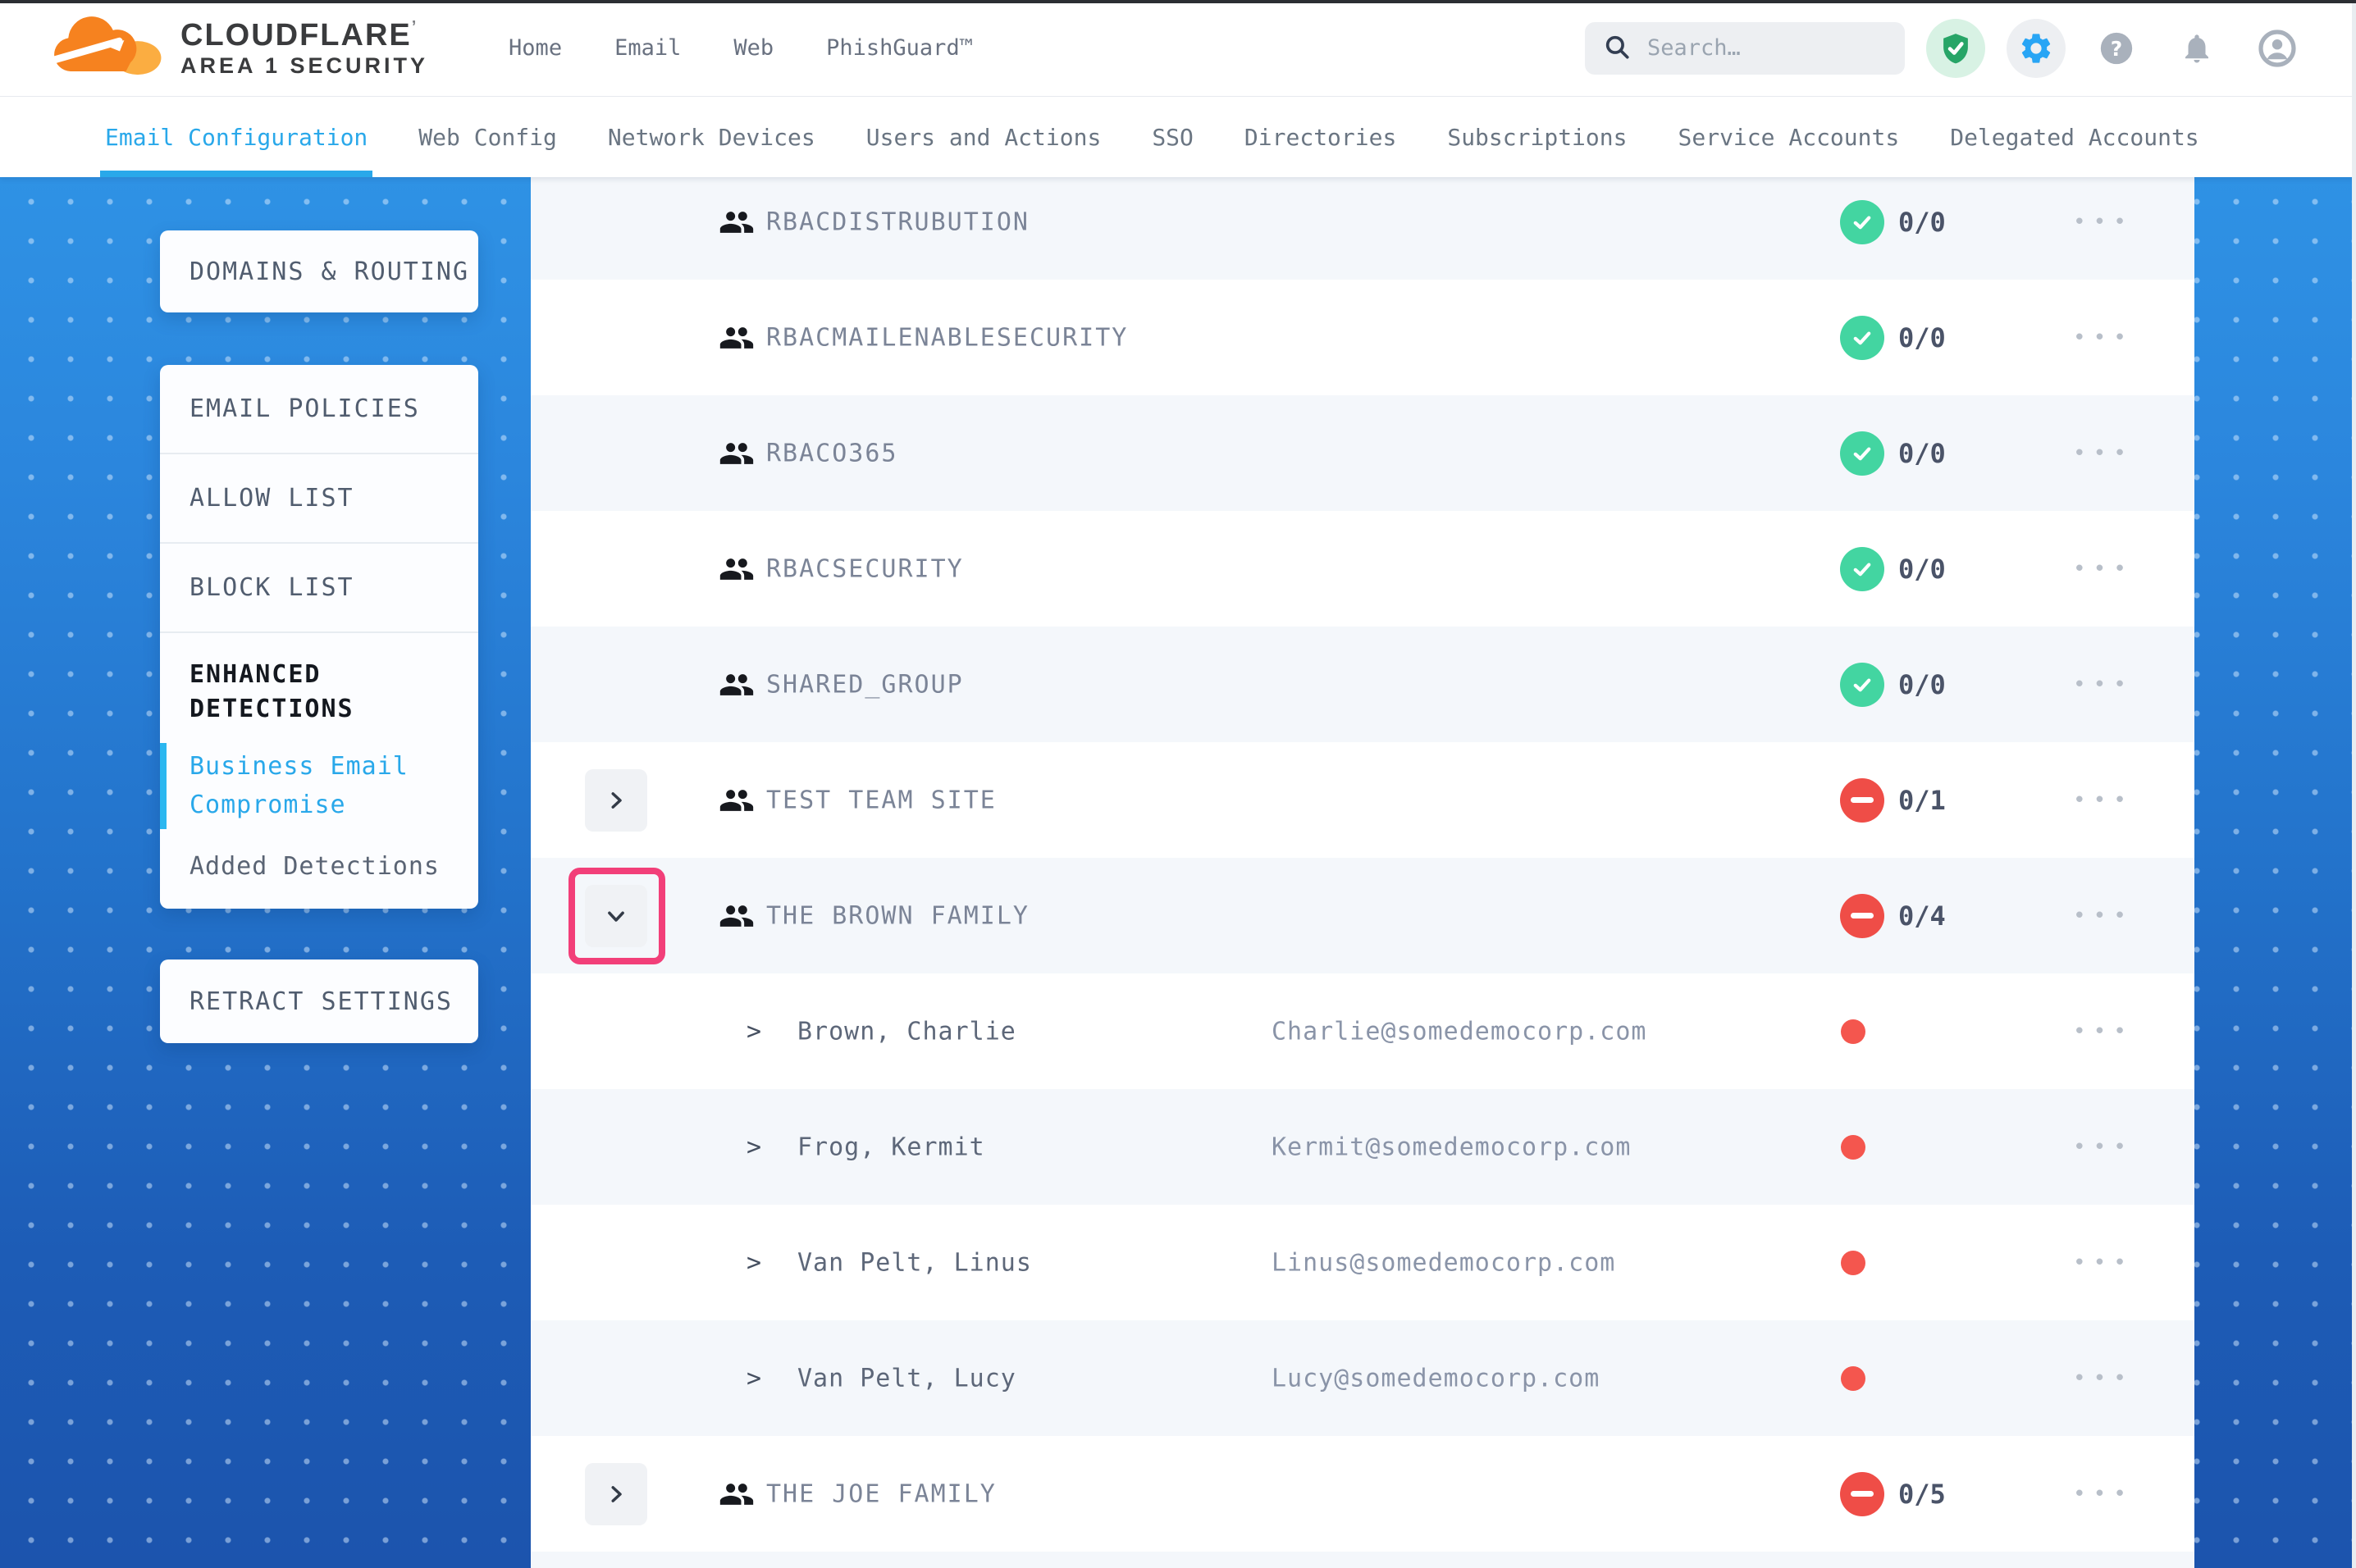  I want to click on sidebar-item-email-policies: EMAIL POLICIES, so click(304, 409).